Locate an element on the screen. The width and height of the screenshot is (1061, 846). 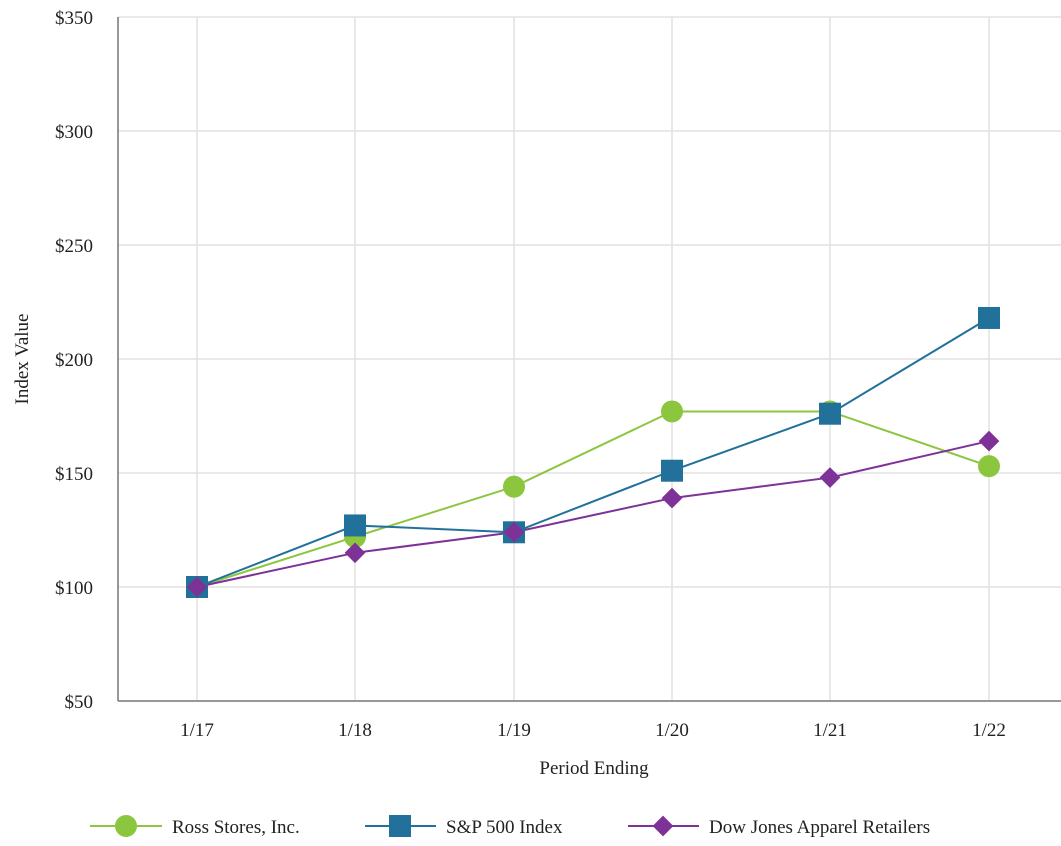
x-tick-label: 1/21 is located at coordinates (830, 730).